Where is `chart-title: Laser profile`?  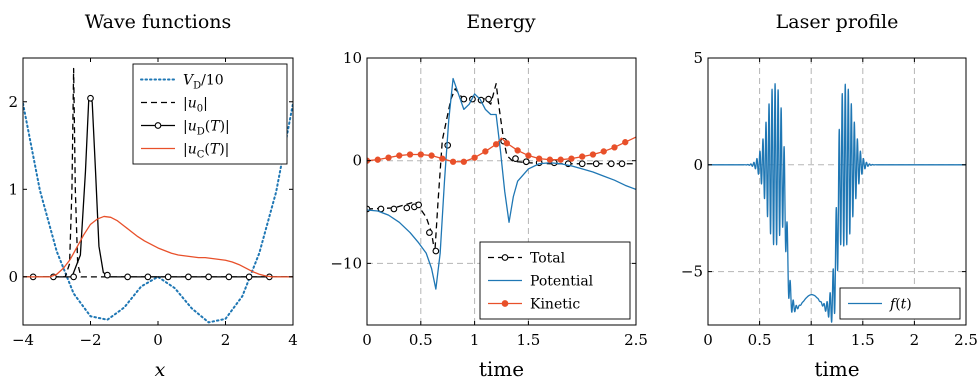
chart-title: Laser profile is located at coordinates (837, 22).